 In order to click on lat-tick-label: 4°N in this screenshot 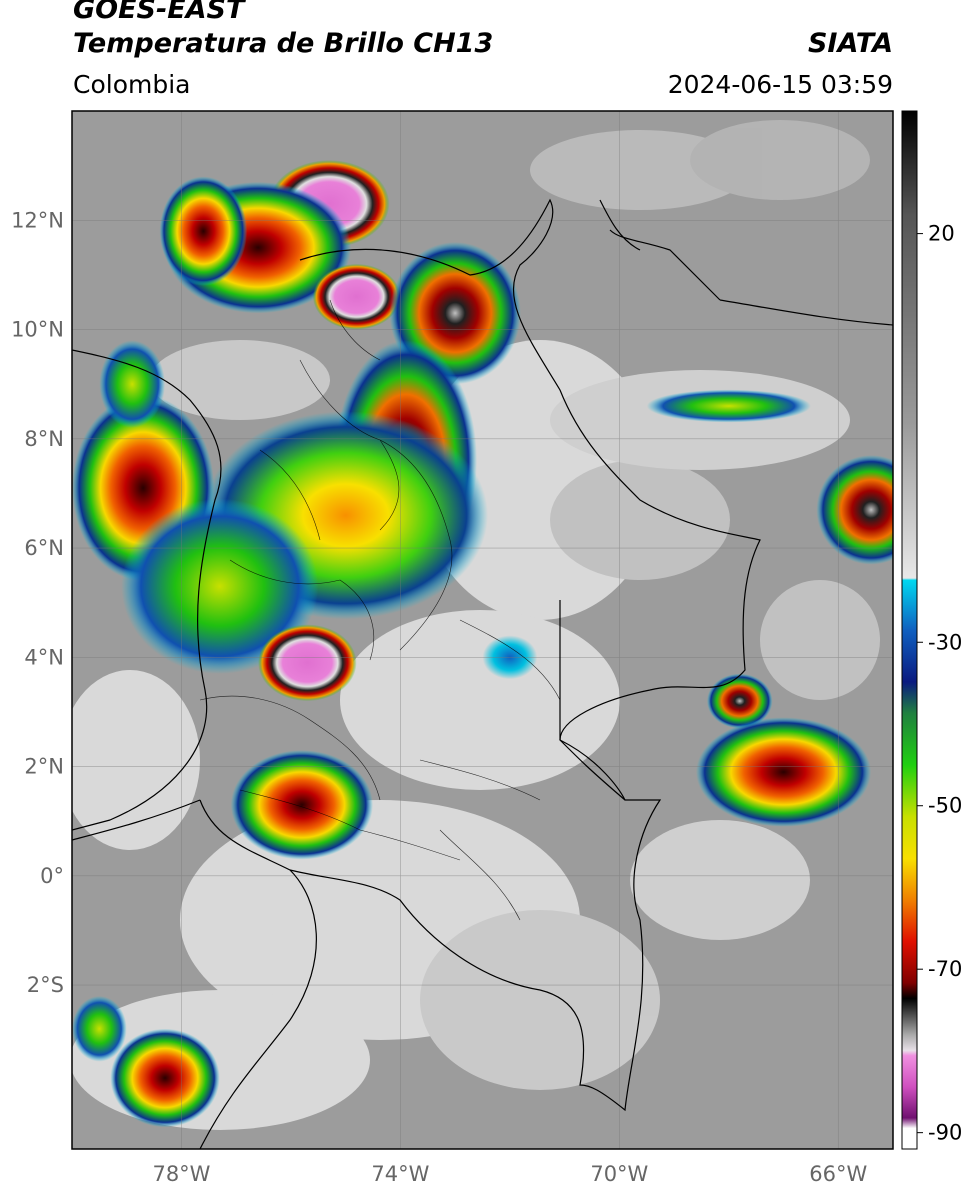, I will do `click(44, 657)`.